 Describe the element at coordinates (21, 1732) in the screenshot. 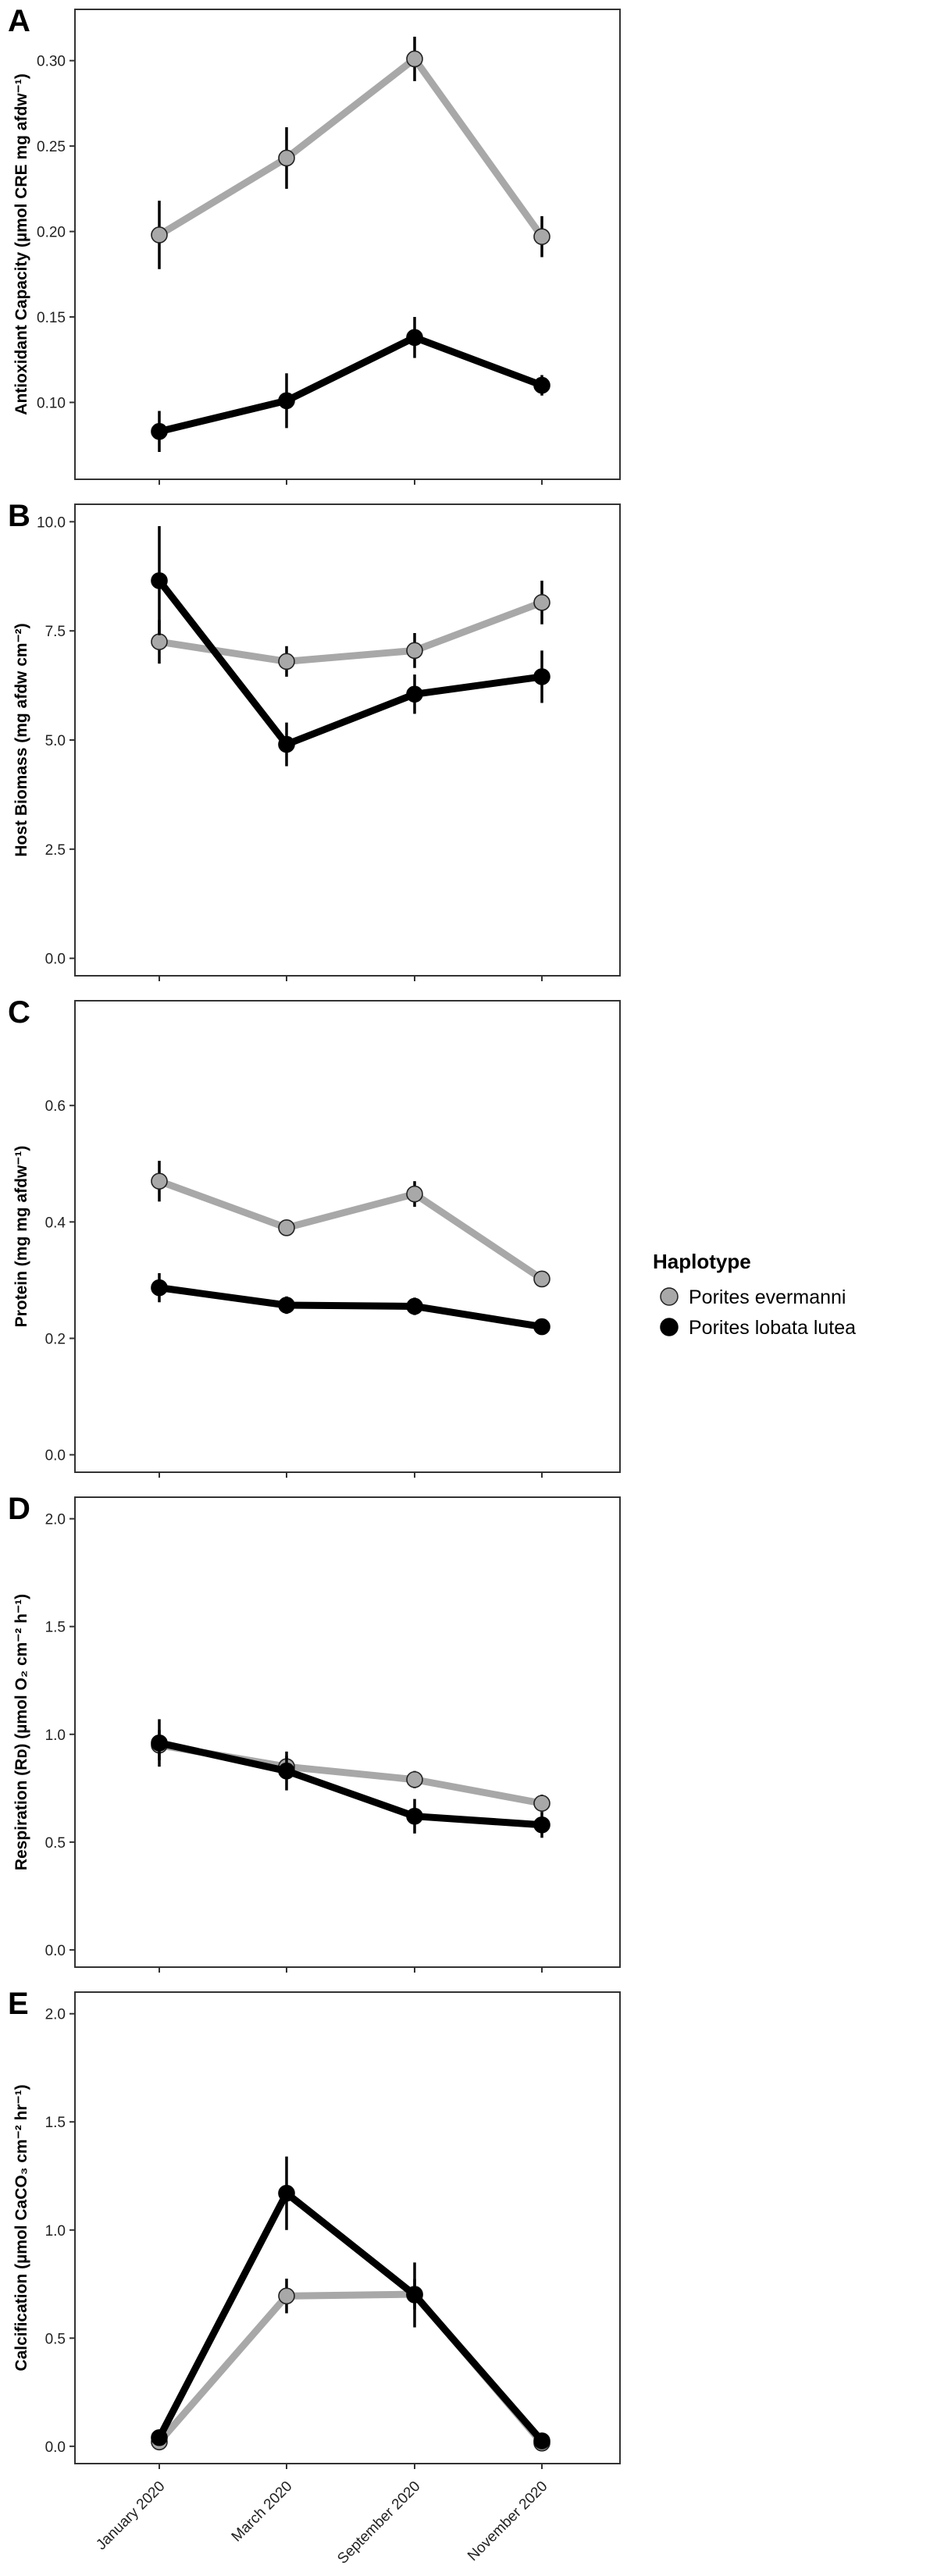

I see `y-axis-title: Respiration (Rᴅ) (µmol O₂ cm⁻² h⁻¹)` at that location.